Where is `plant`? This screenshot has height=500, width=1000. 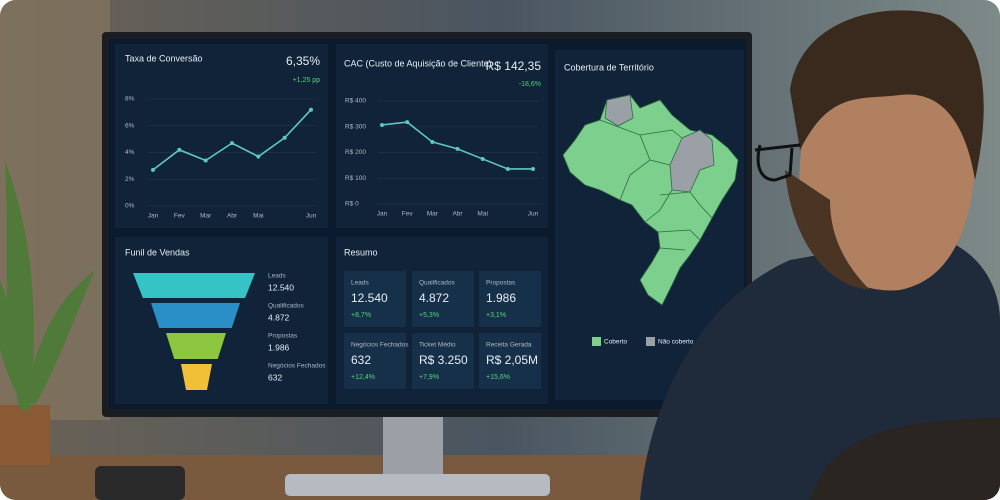 plant is located at coordinates (47, 312).